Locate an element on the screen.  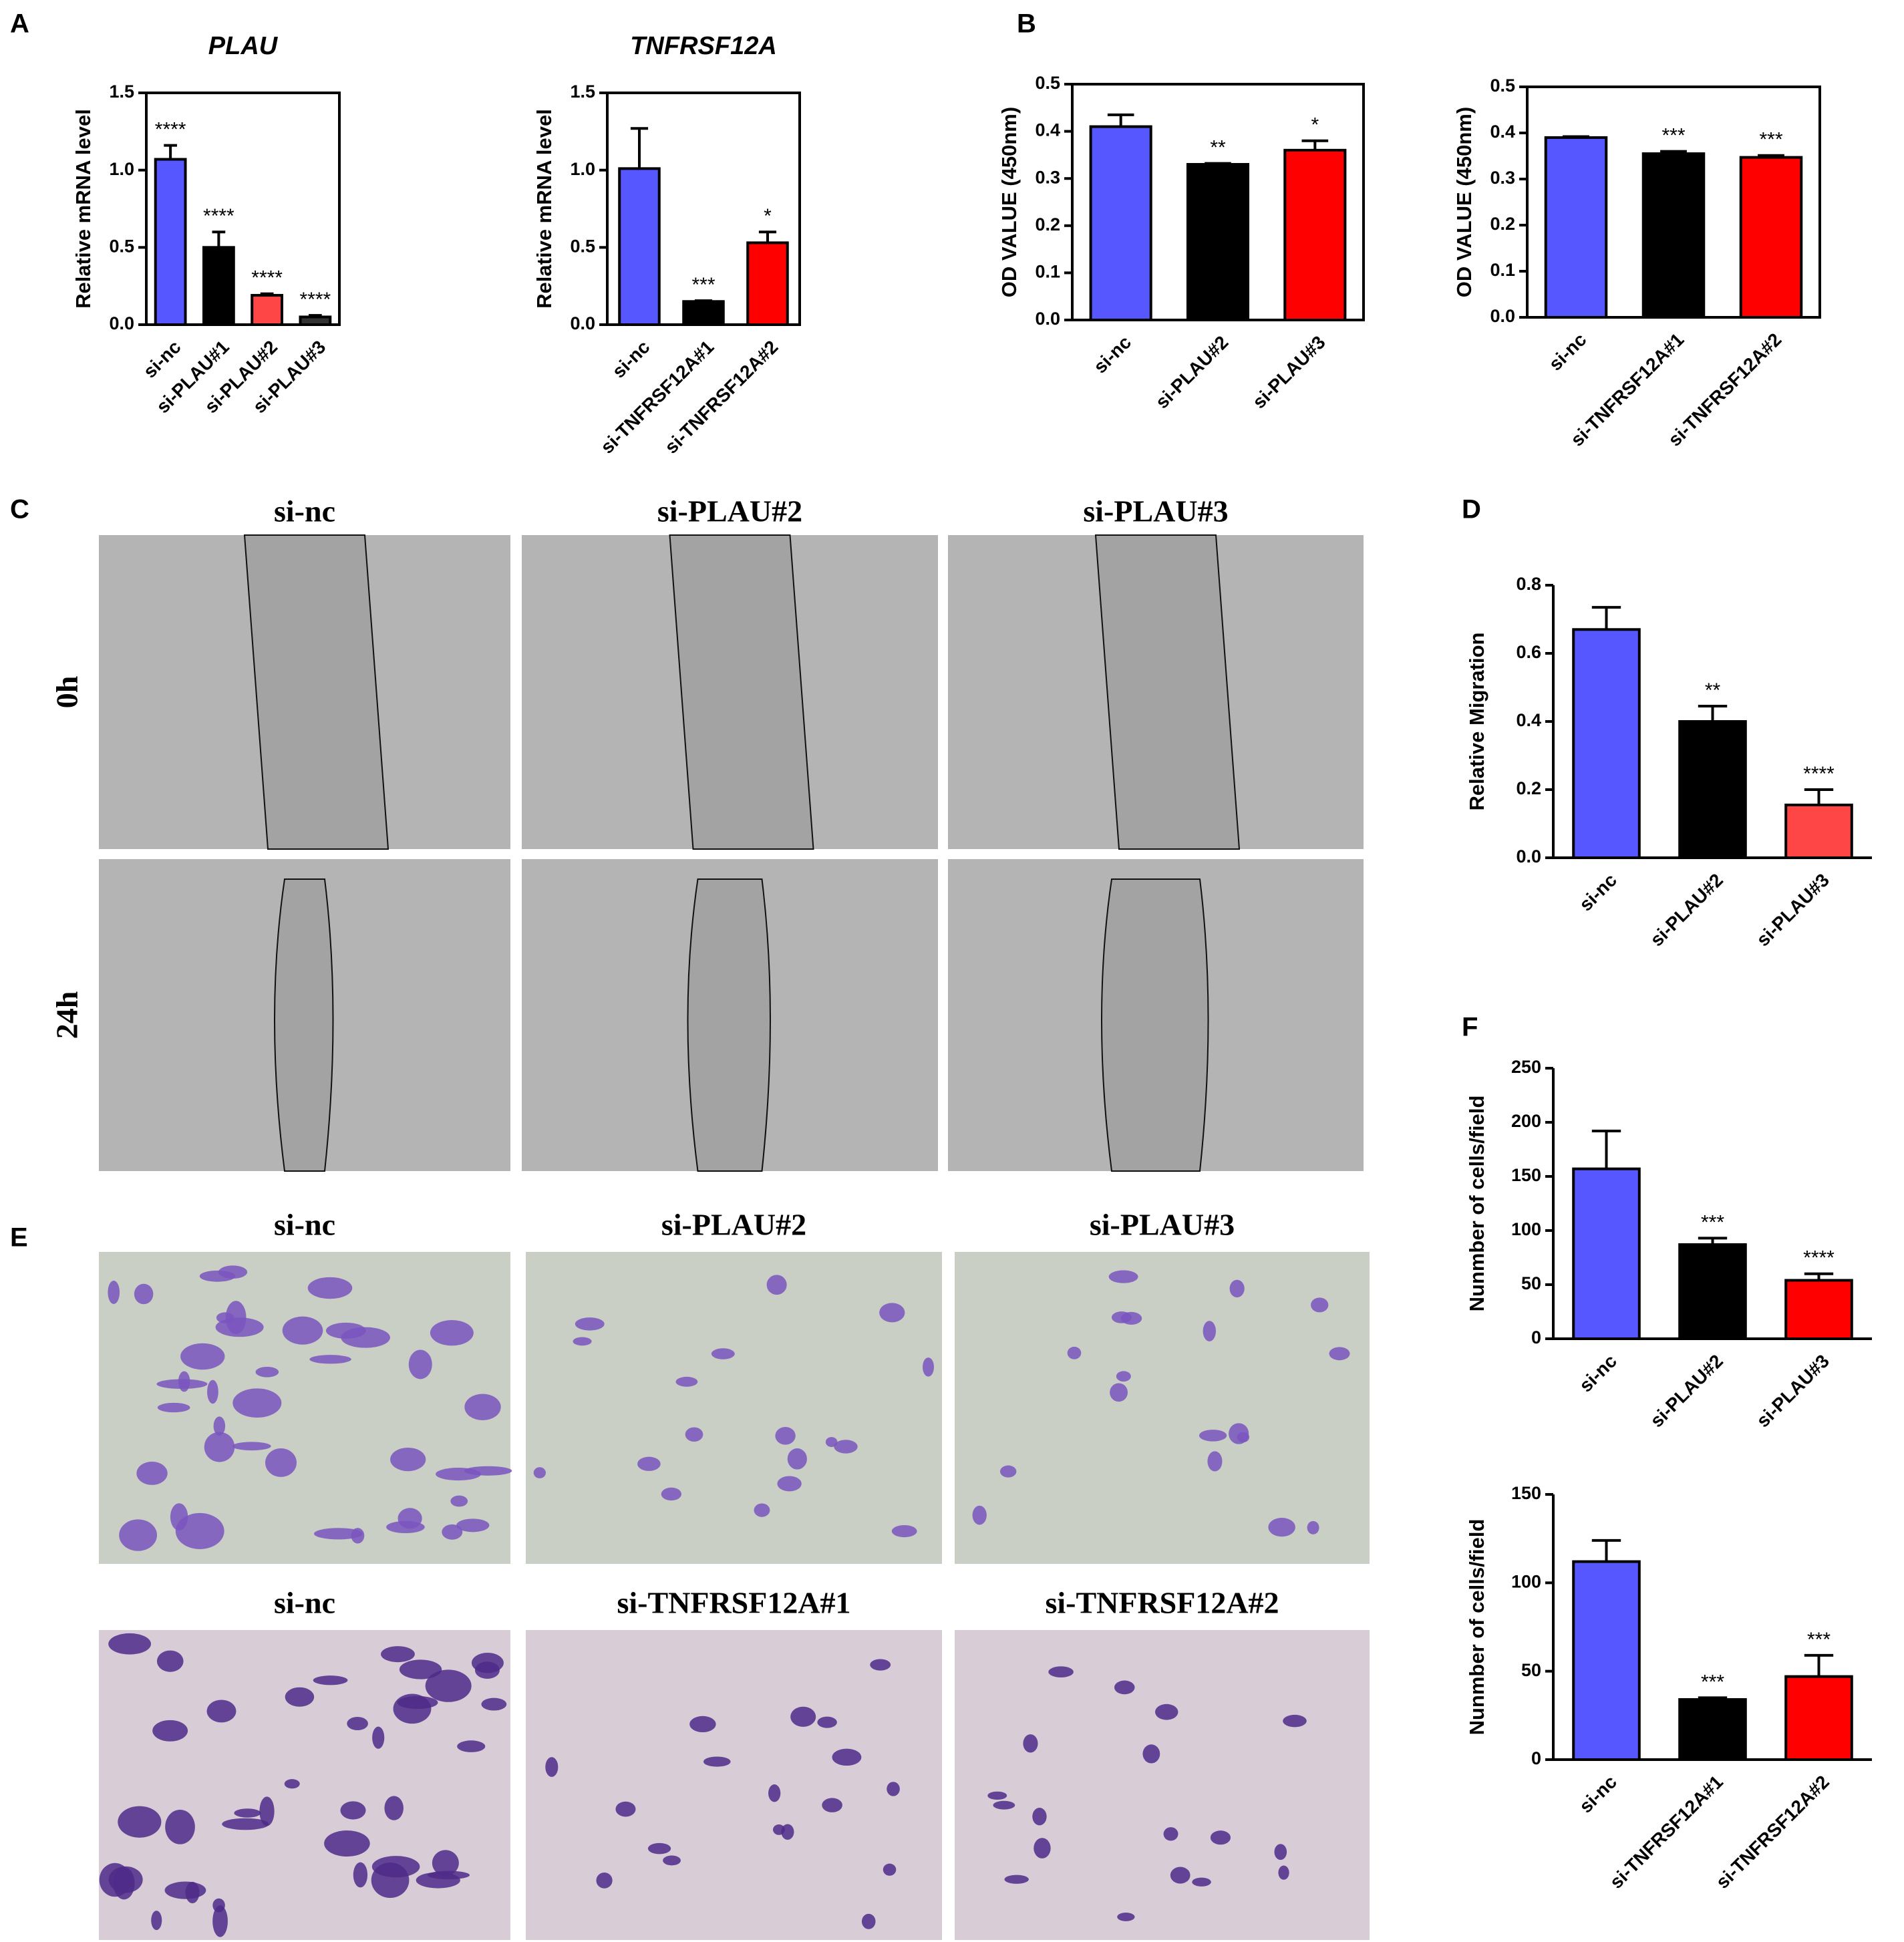
significance: * is located at coordinates (768, 216).